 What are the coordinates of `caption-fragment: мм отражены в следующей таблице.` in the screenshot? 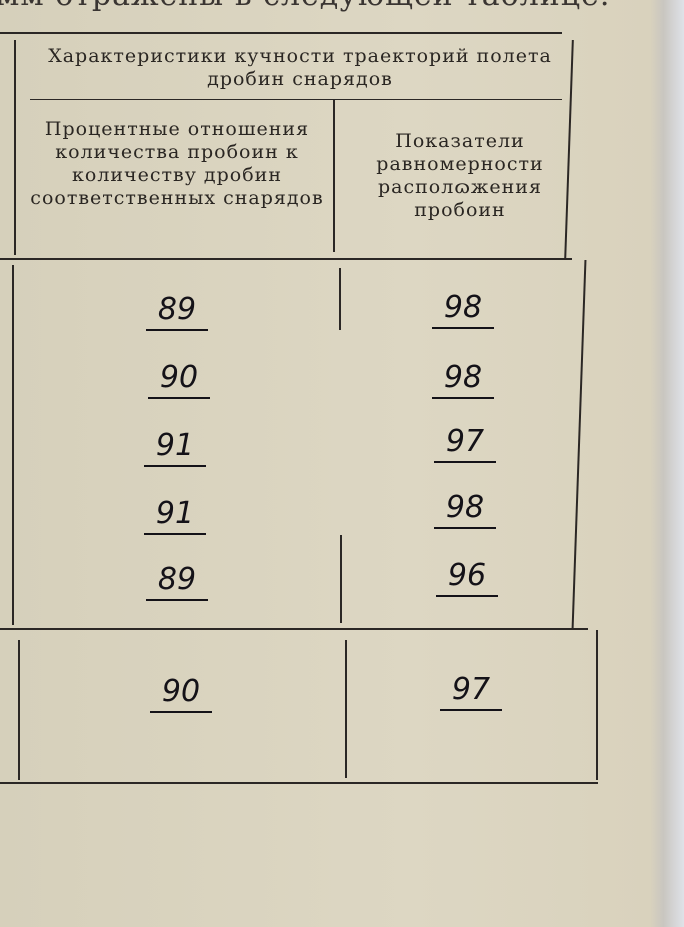 It's located at (305, 6).